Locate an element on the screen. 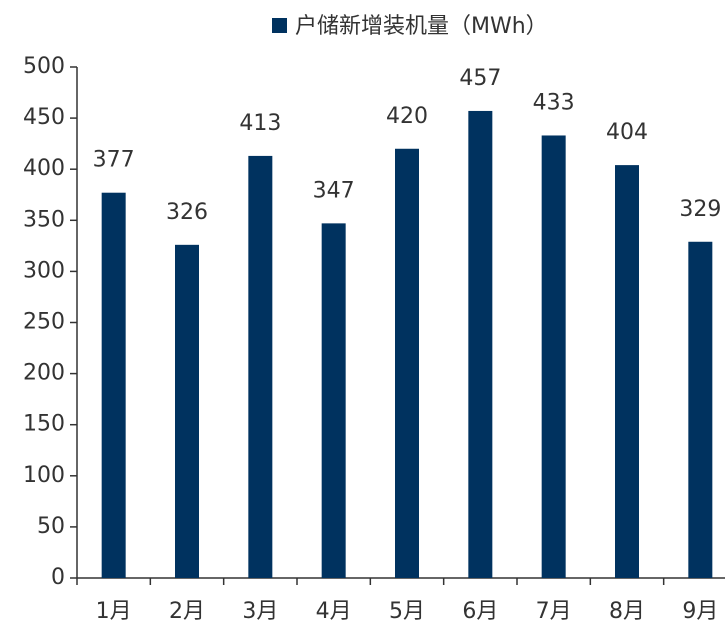 The height and width of the screenshot is (626, 725). data-label: 377 is located at coordinates (114, 160).